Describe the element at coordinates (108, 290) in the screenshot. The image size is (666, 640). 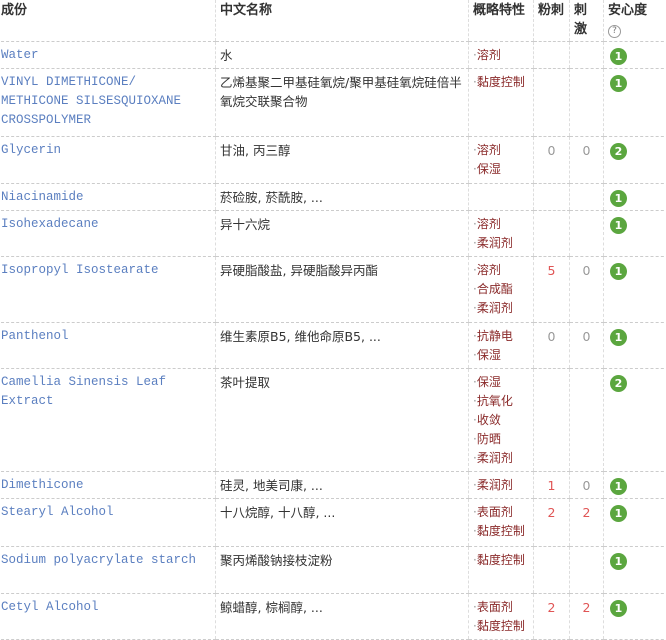
I see `ingredient-link: Isopropyl Isostearate` at that location.